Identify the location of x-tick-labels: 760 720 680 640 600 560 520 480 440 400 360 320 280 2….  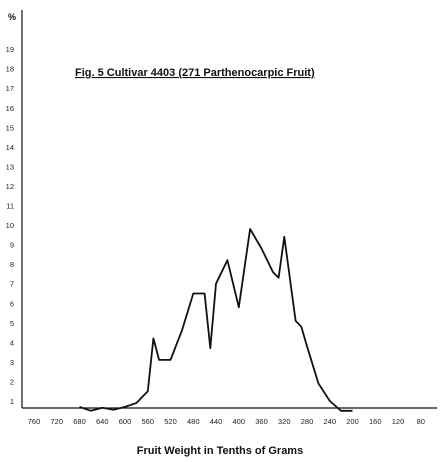
(226, 421).